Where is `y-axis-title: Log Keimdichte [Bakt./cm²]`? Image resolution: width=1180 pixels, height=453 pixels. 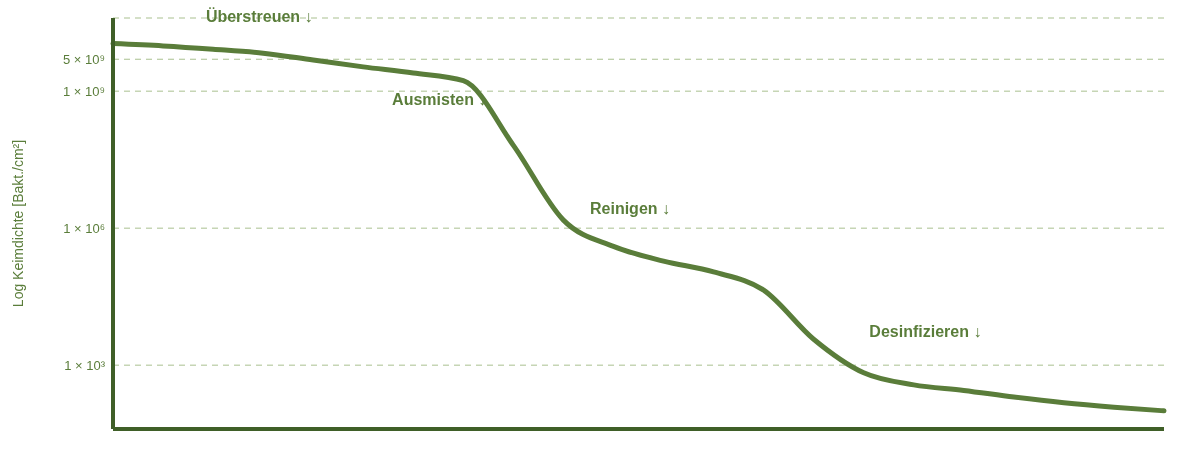 y-axis-title: Log Keimdichte [Bakt./cm²] is located at coordinates (17, 223).